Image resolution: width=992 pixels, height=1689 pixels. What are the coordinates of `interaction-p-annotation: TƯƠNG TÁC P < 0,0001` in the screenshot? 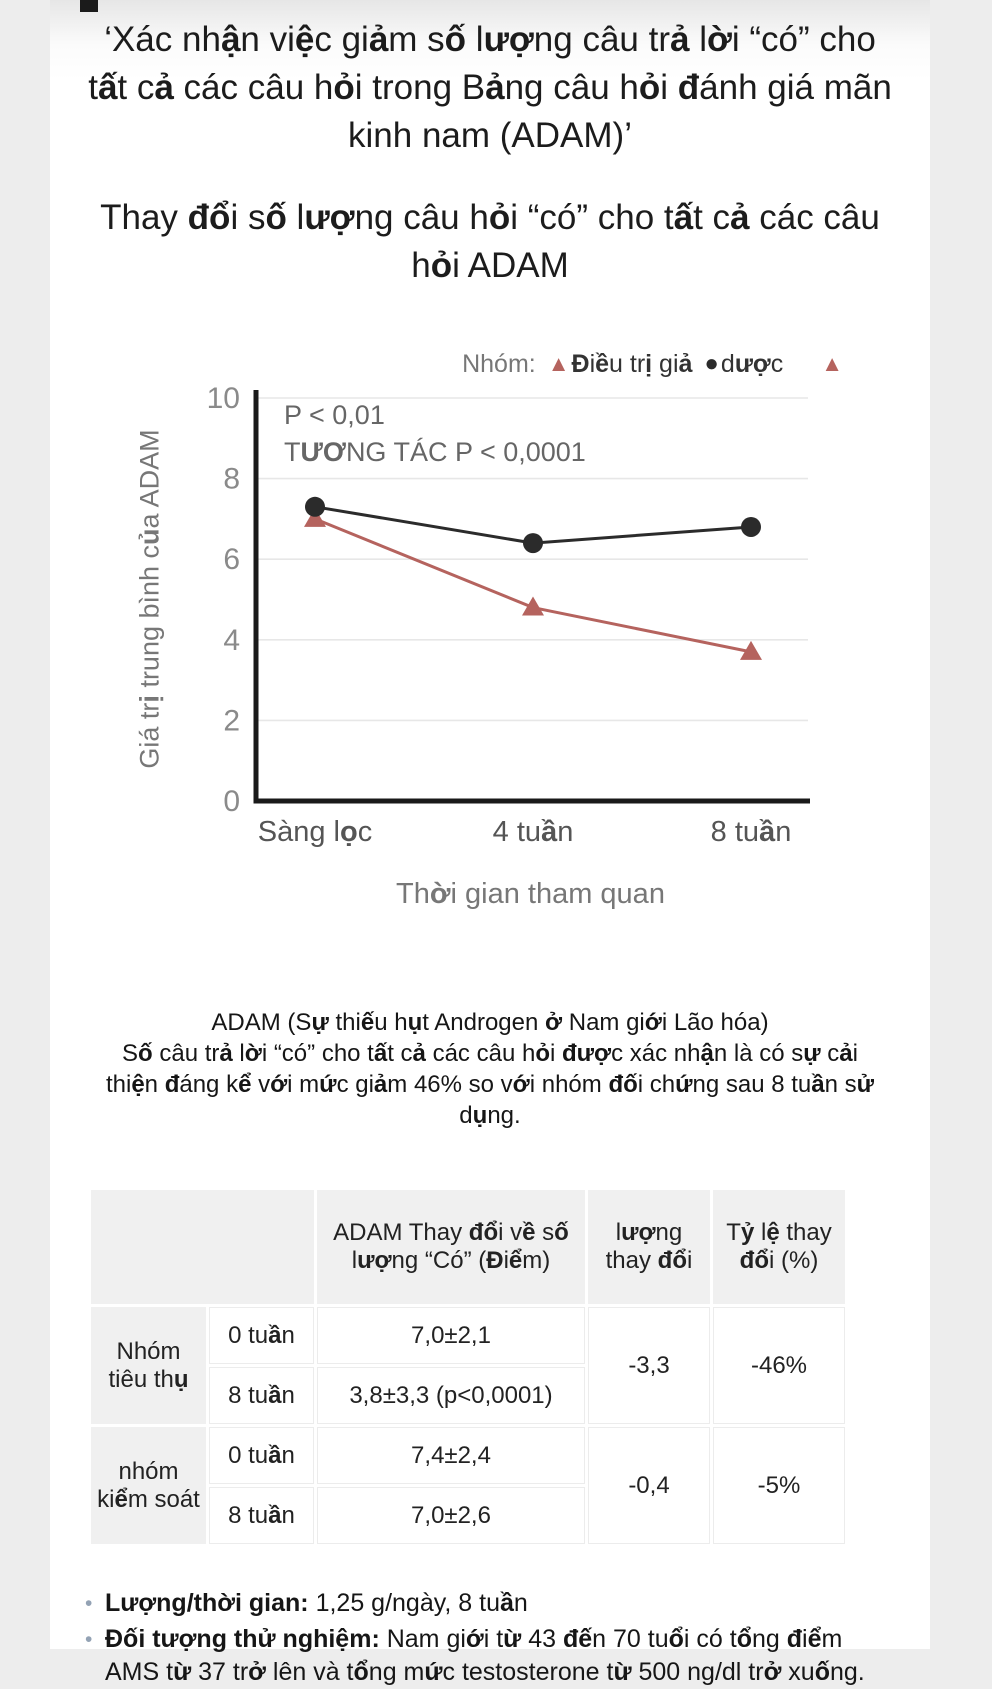 It's located at (435, 452).